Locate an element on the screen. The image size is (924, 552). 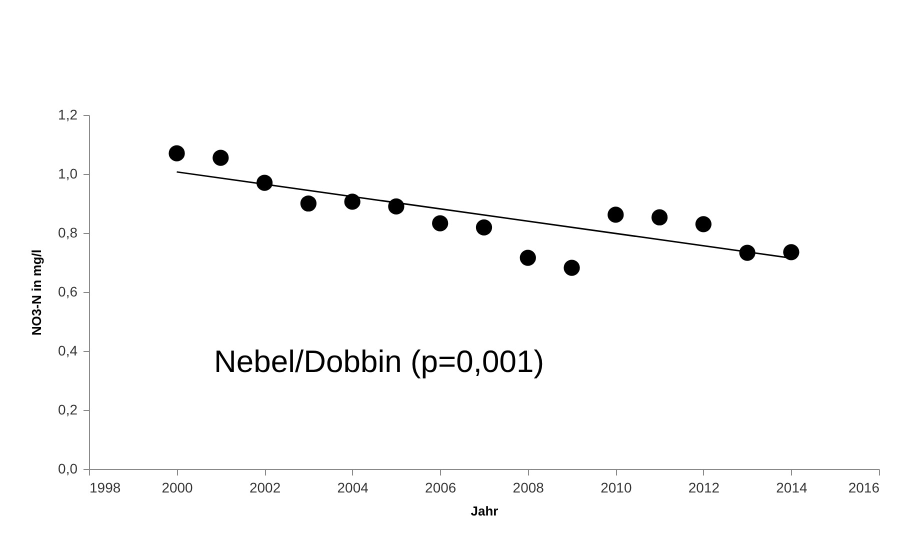
x-tick-label: 2016 is located at coordinates (864, 488).